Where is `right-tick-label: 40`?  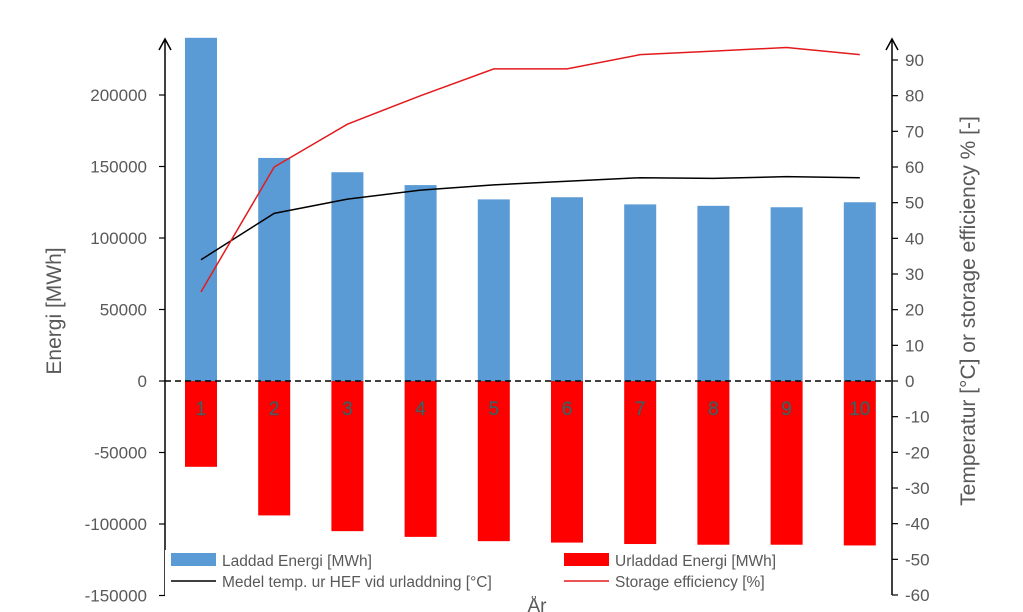
right-tick-label: 40 is located at coordinates (914, 238).